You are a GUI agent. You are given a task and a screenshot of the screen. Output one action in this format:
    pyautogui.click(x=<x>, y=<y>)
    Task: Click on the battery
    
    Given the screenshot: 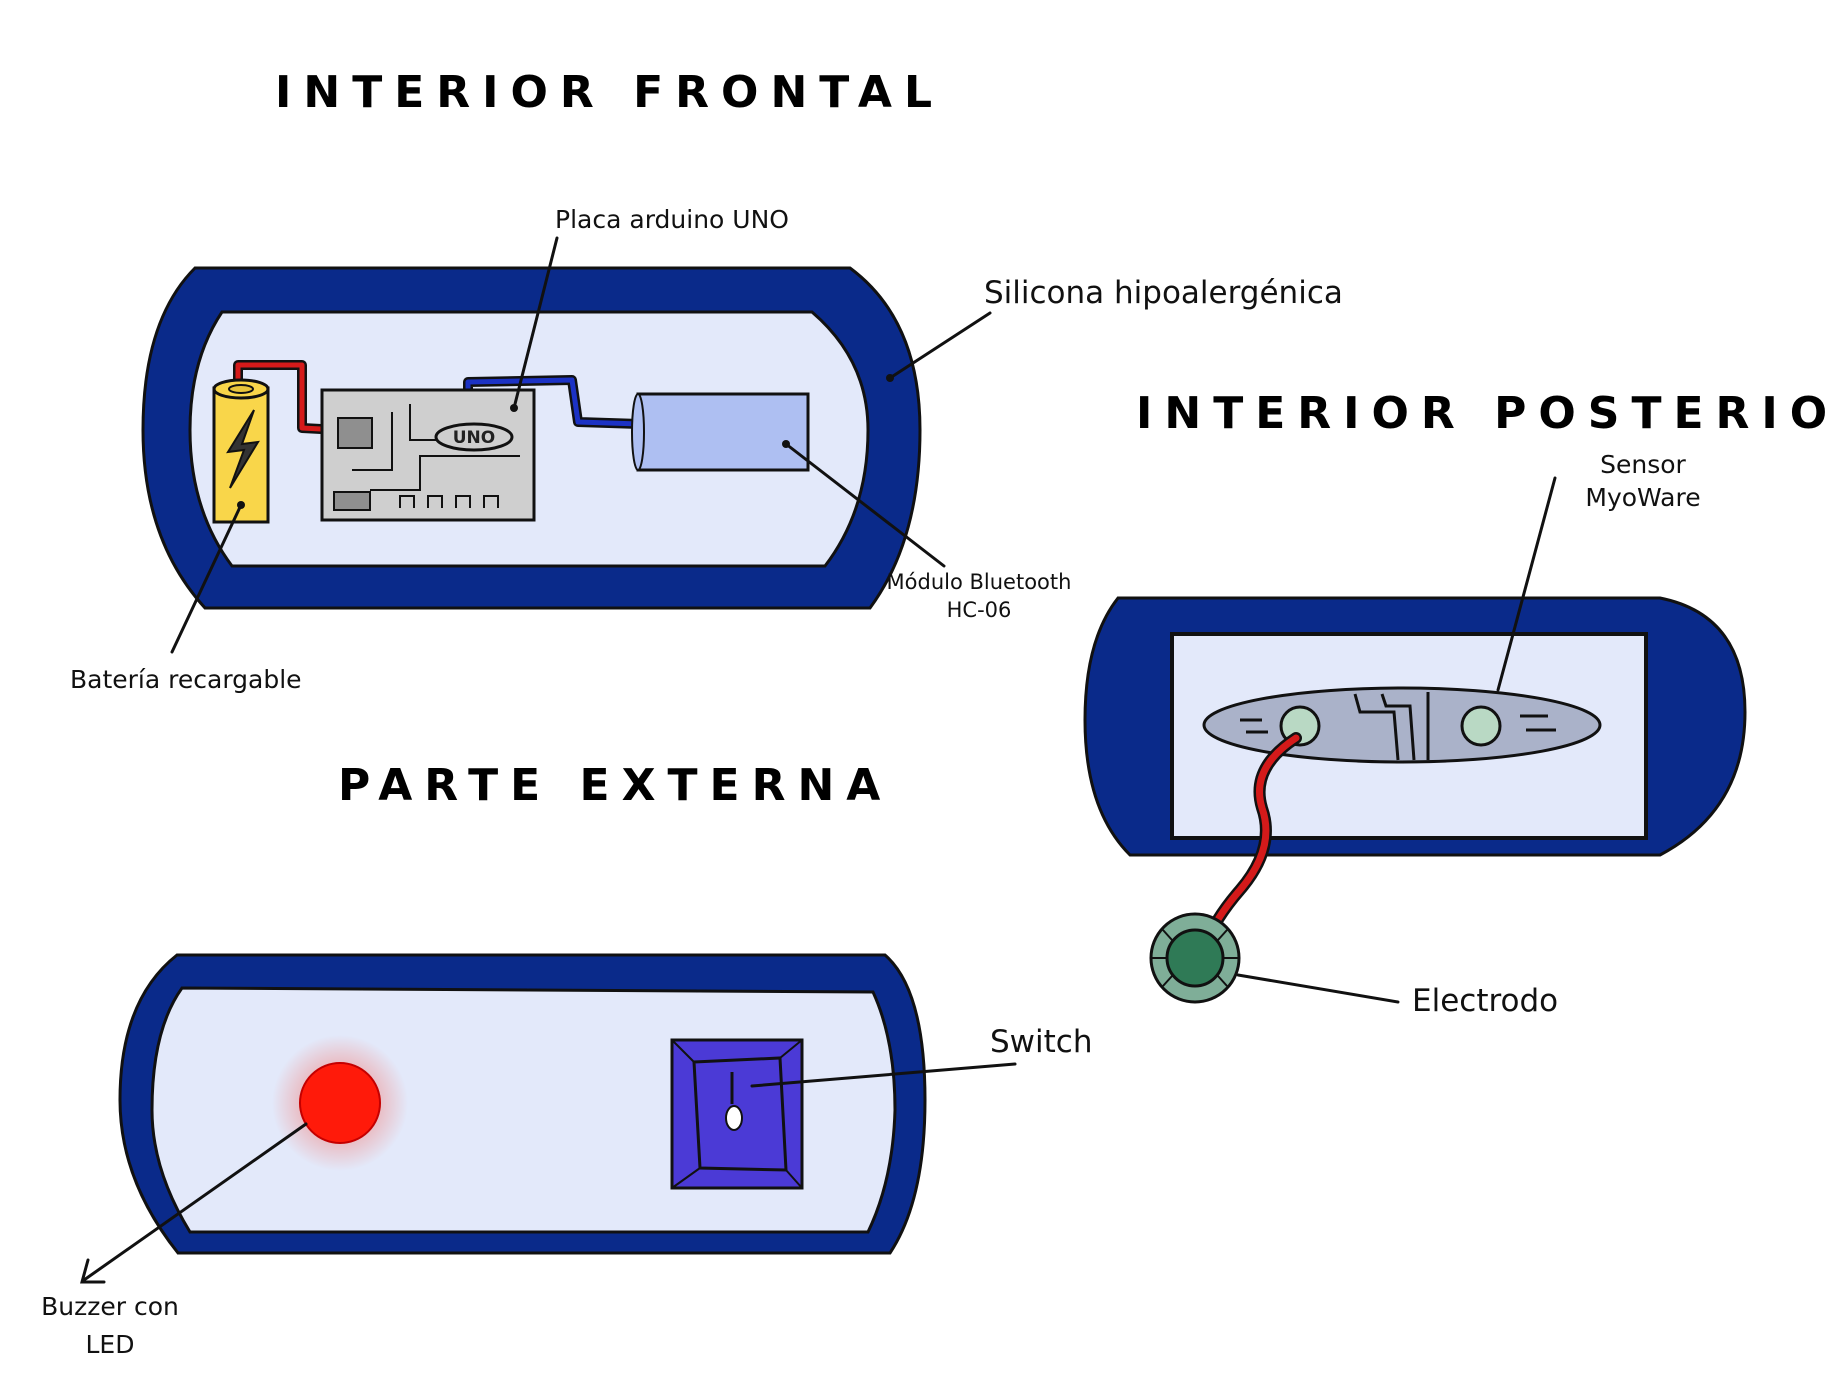 What is the action you would take?
    pyautogui.click(x=241, y=451)
    